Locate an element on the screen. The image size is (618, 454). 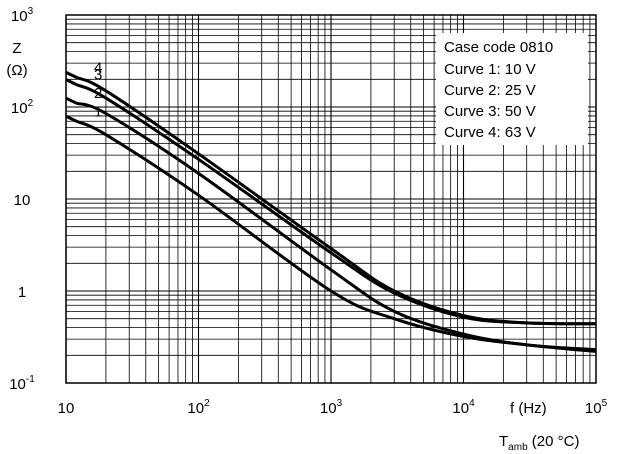
curve-2-leader is located at coordinates (71, 100).